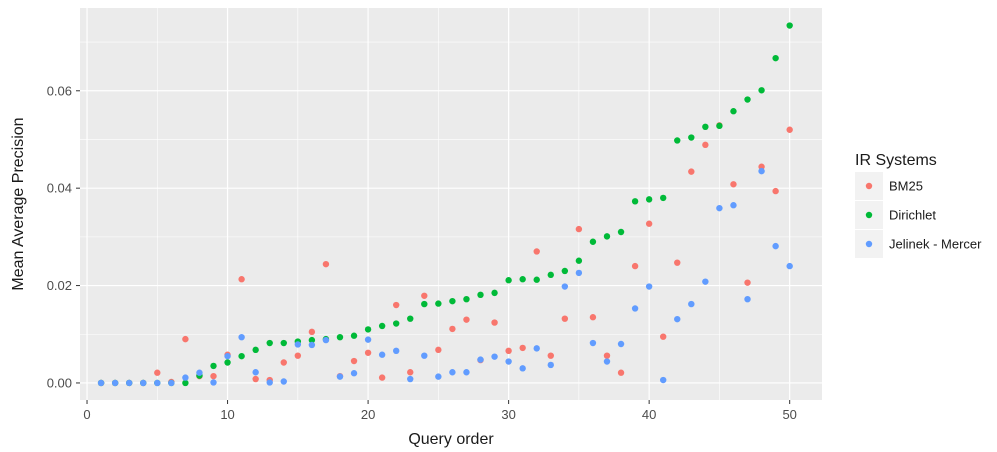 The image size is (997, 452). What do you see at coordinates (59, 285) in the screenshot?
I see `y-tick-label: 0.02` at bounding box center [59, 285].